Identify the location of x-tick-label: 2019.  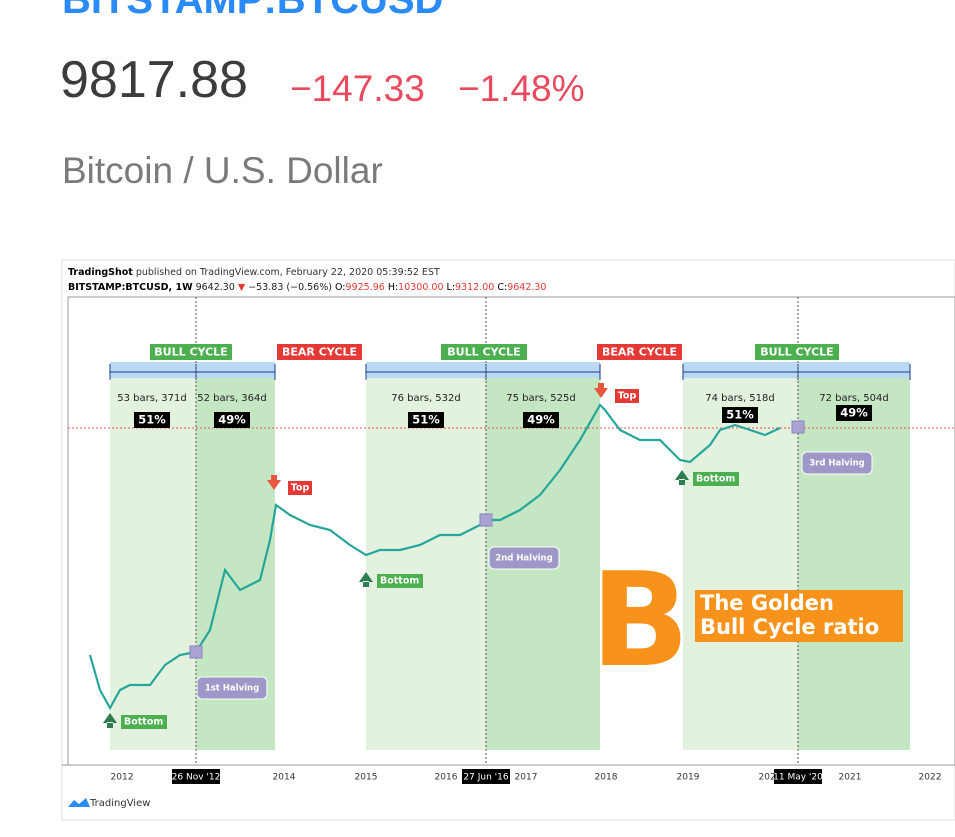
(688, 778).